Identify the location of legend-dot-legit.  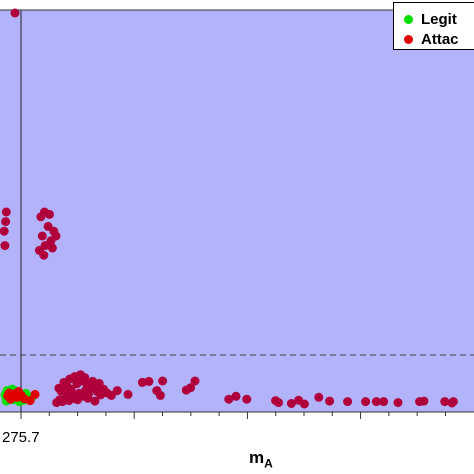
(408, 19).